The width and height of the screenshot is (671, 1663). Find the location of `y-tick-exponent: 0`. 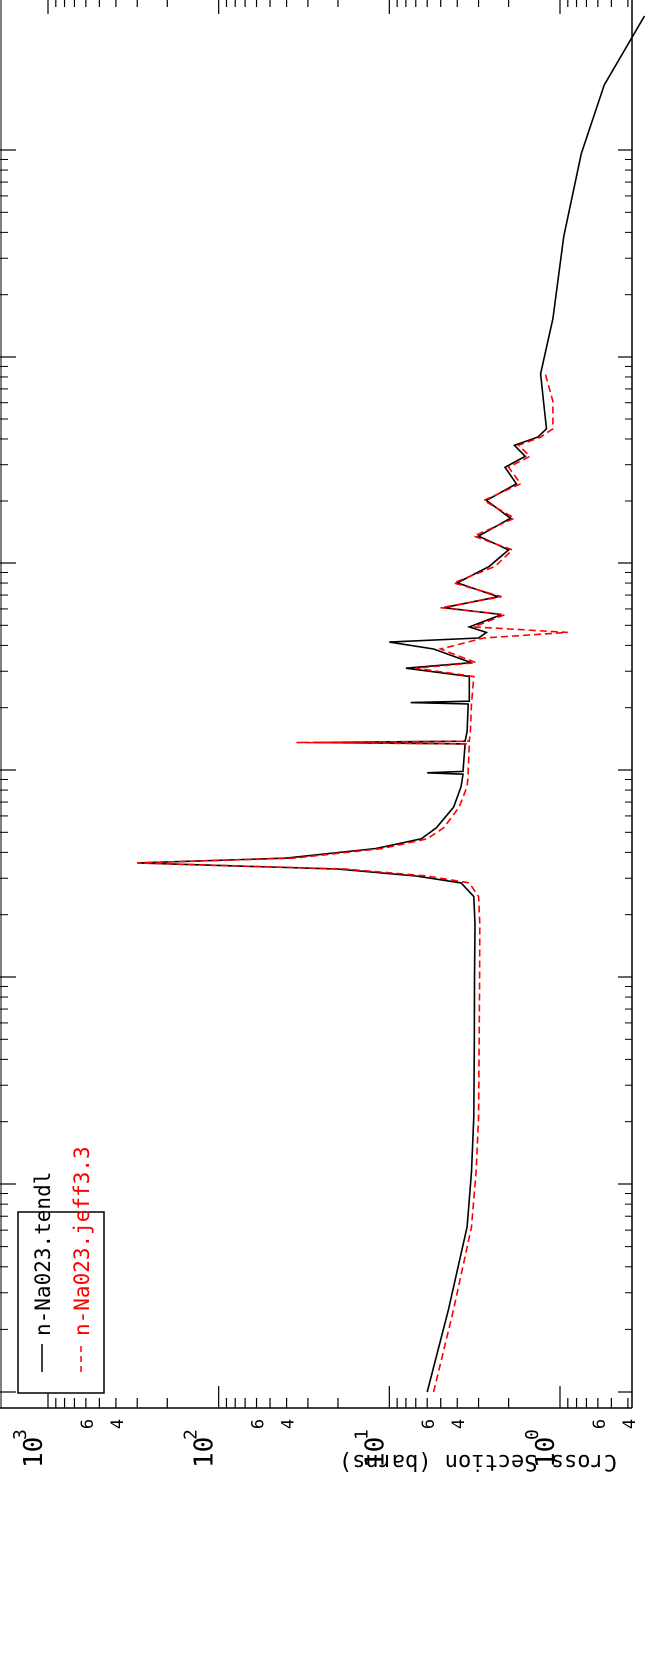

y-tick-exponent: 0 is located at coordinates (532, 1434).